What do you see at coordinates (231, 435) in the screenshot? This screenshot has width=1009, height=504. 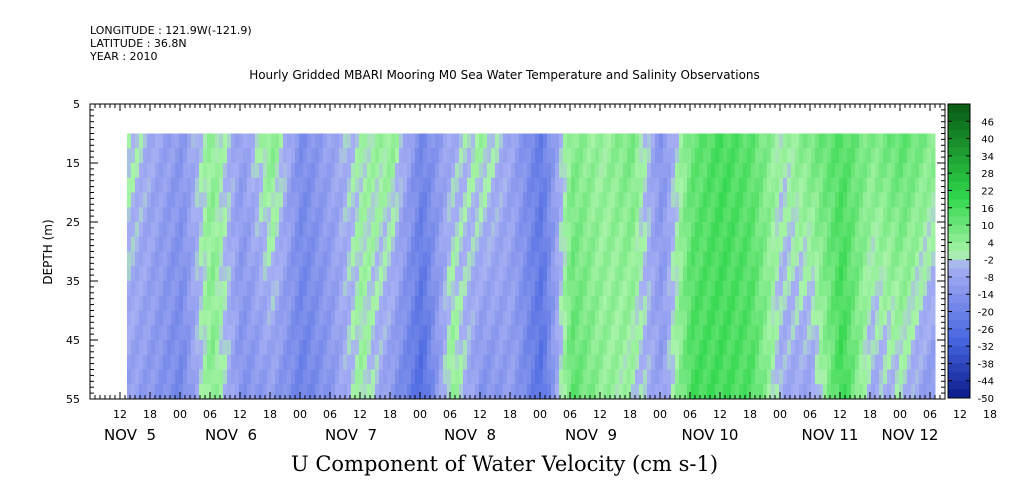 I see `x-day-label: NOV 6` at bounding box center [231, 435].